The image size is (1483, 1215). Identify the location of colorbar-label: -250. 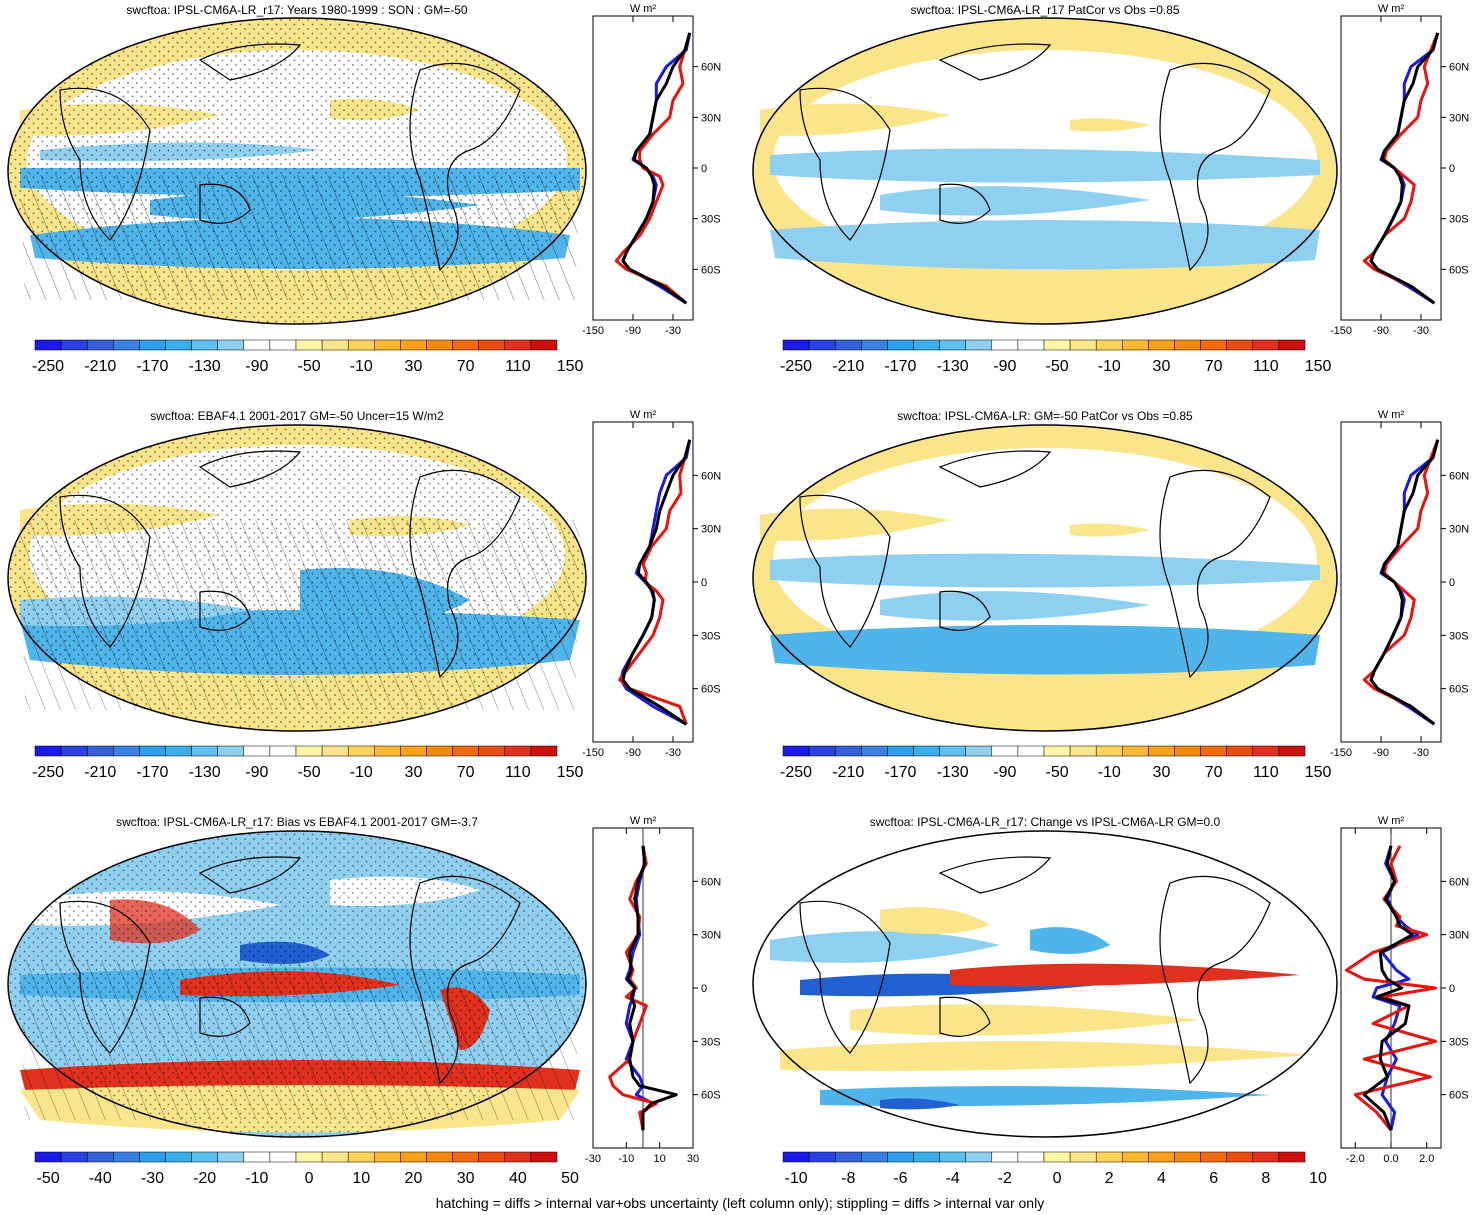
(796, 366).